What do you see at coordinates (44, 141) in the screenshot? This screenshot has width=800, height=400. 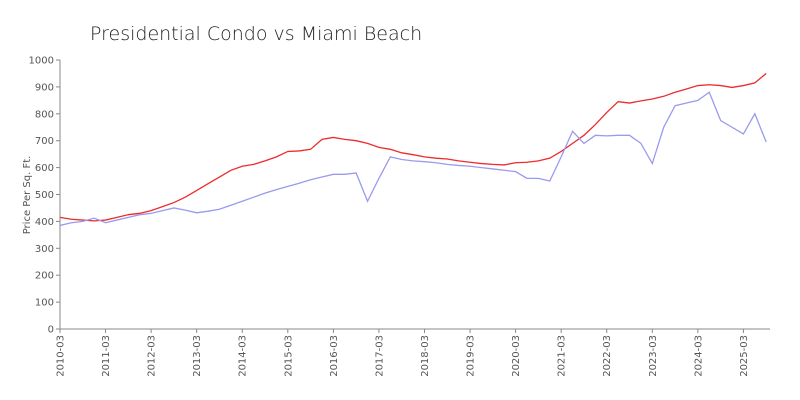 I see `y-tick-label: 700` at bounding box center [44, 141].